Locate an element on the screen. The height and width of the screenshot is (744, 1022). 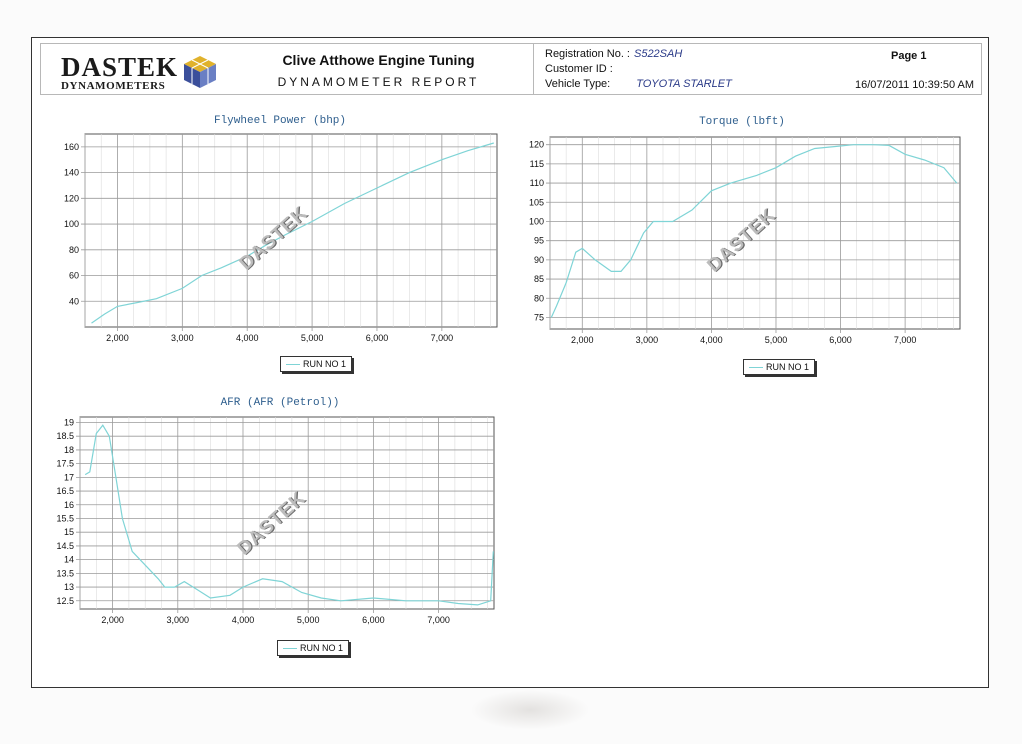
registration-row: Registration No. : S522SAH is located at coordinates (613, 54).